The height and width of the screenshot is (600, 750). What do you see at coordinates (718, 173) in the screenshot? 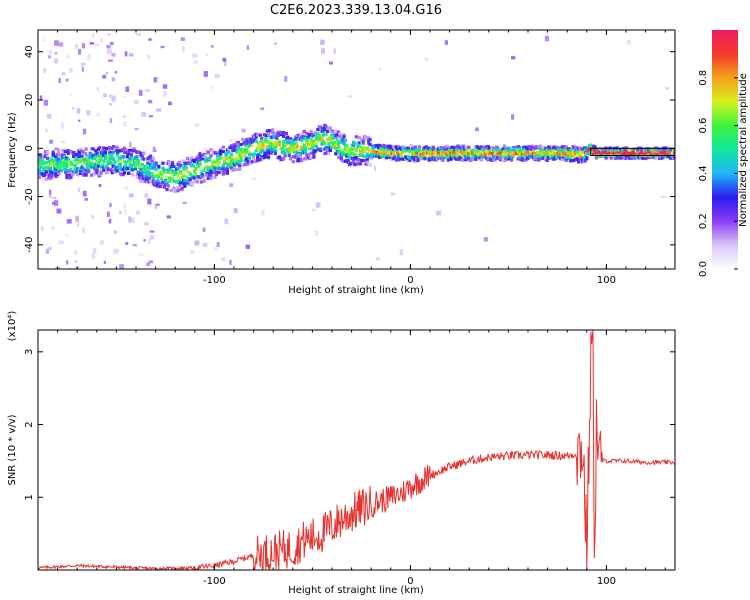
I see `colorbar-ticks: 0.0 0.2 0.4 0.6 0.8` at bounding box center [718, 173].